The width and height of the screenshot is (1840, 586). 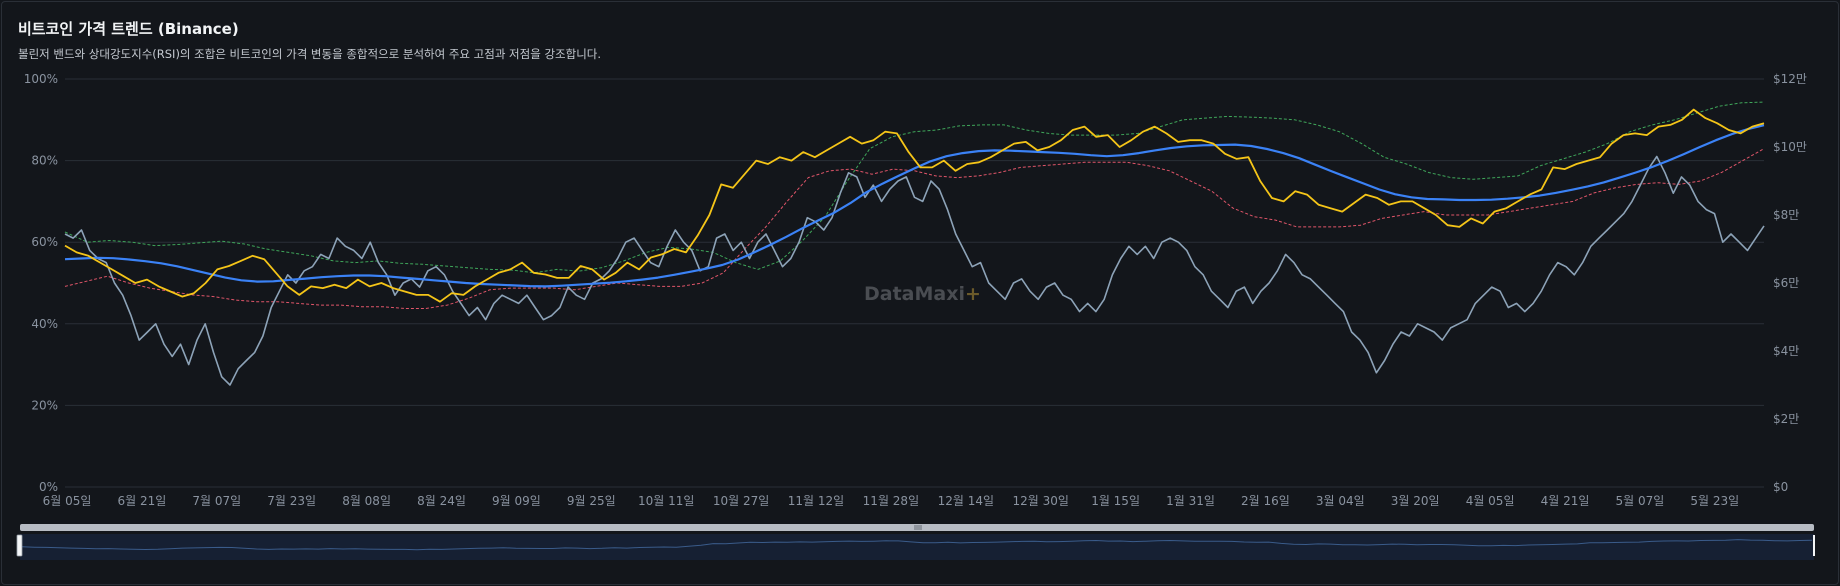 What do you see at coordinates (1265, 501) in the screenshot?
I see `x-tick-label: 2월 16일` at bounding box center [1265, 501].